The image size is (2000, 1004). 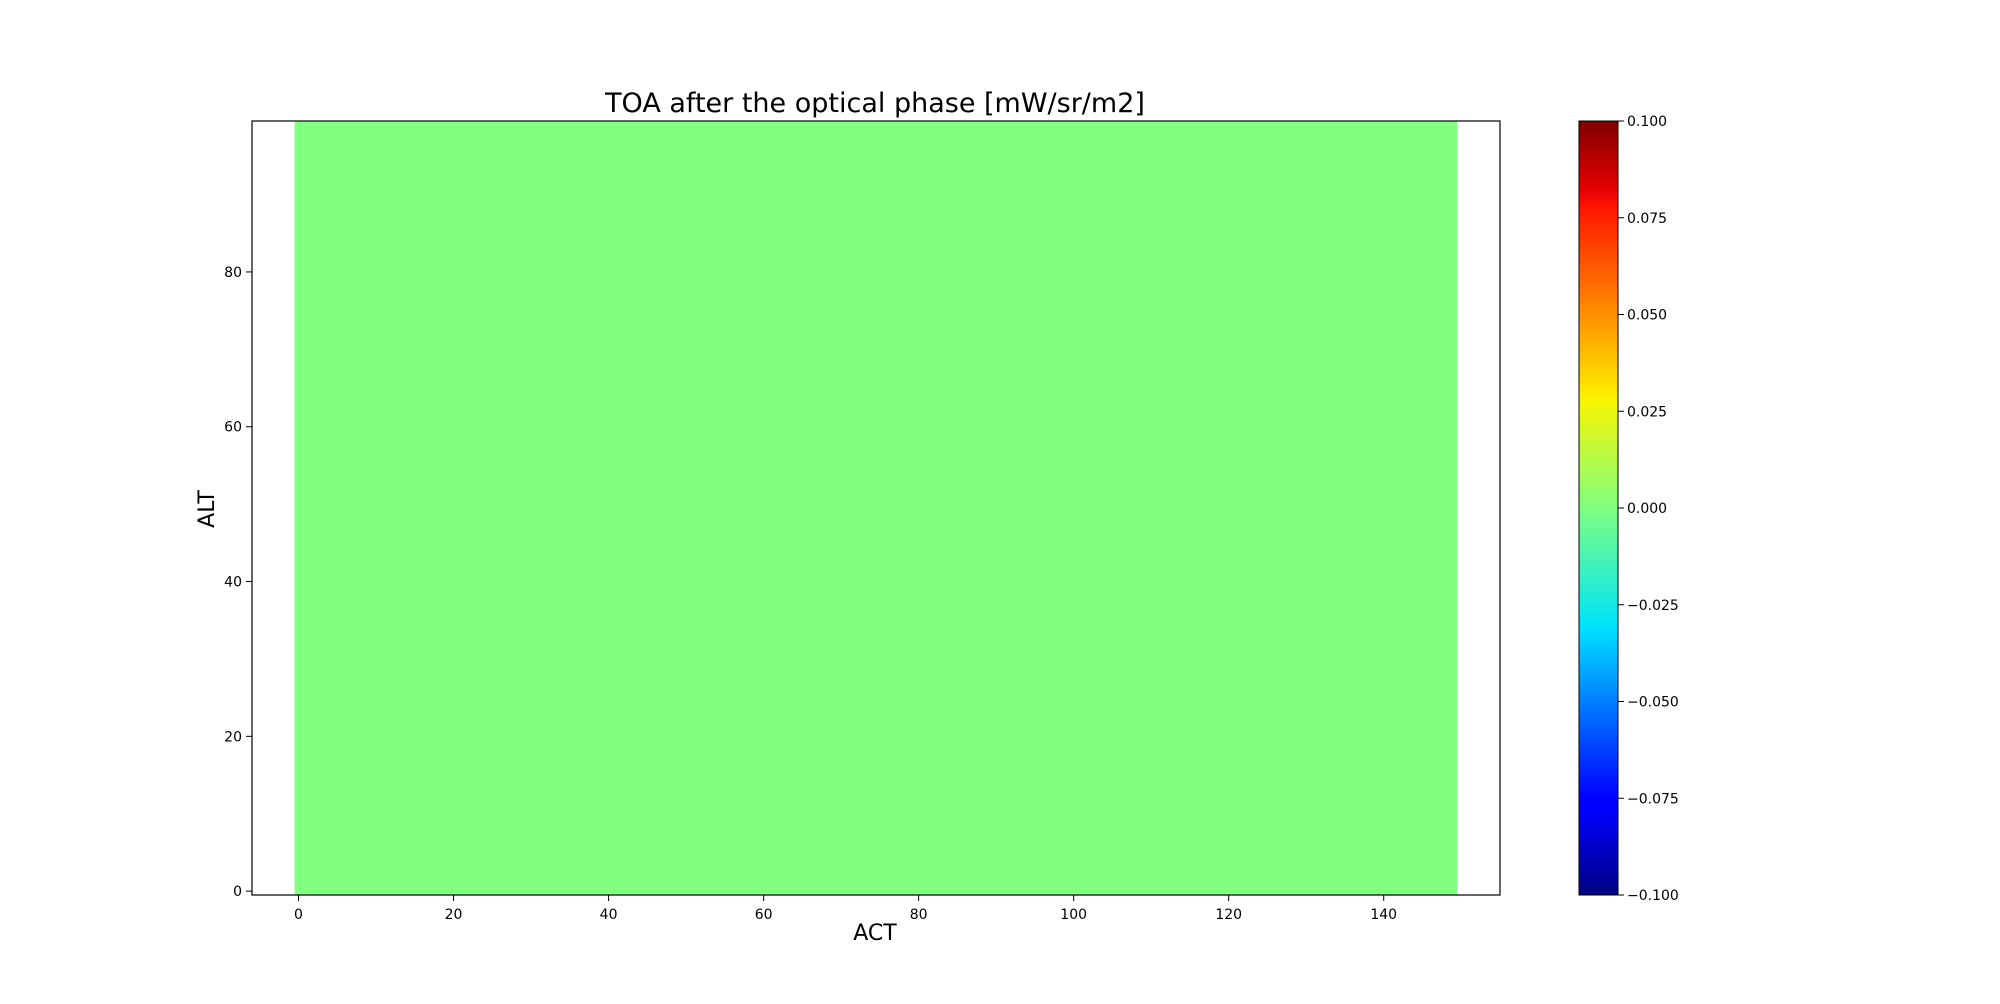 I want to click on colorbar-gradient, so click(x=1598, y=508).